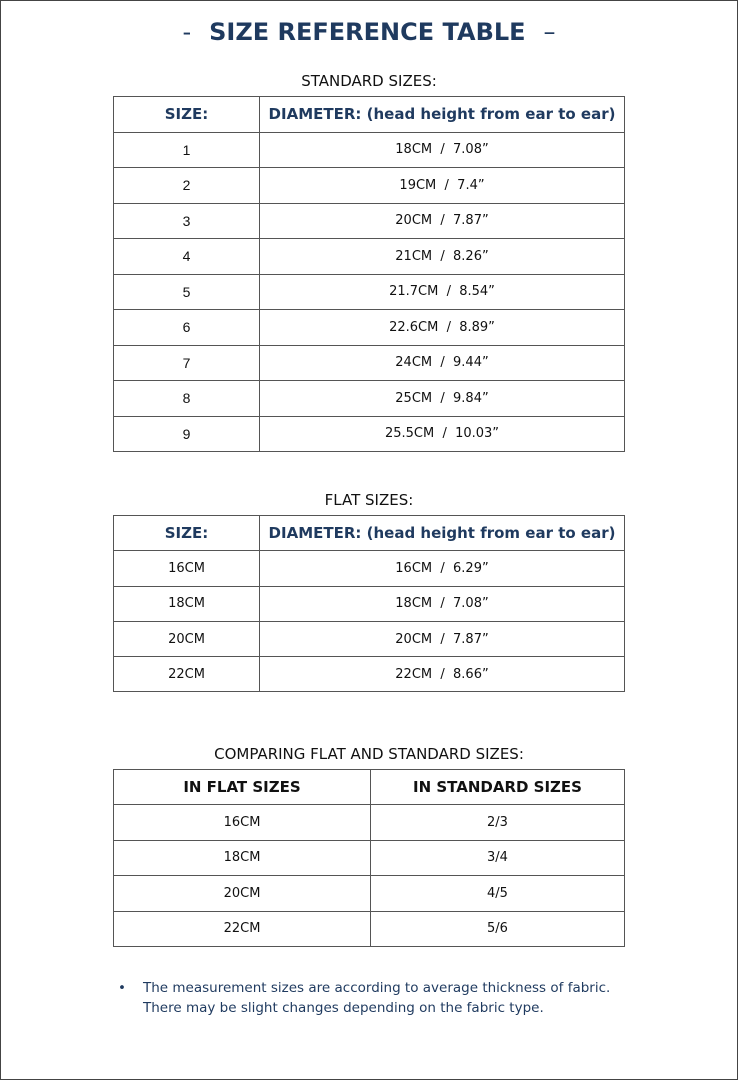 This screenshot has height=1080, width=738. Describe the element at coordinates (186, 220) in the screenshot. I see `size-cell: 3` at that location.